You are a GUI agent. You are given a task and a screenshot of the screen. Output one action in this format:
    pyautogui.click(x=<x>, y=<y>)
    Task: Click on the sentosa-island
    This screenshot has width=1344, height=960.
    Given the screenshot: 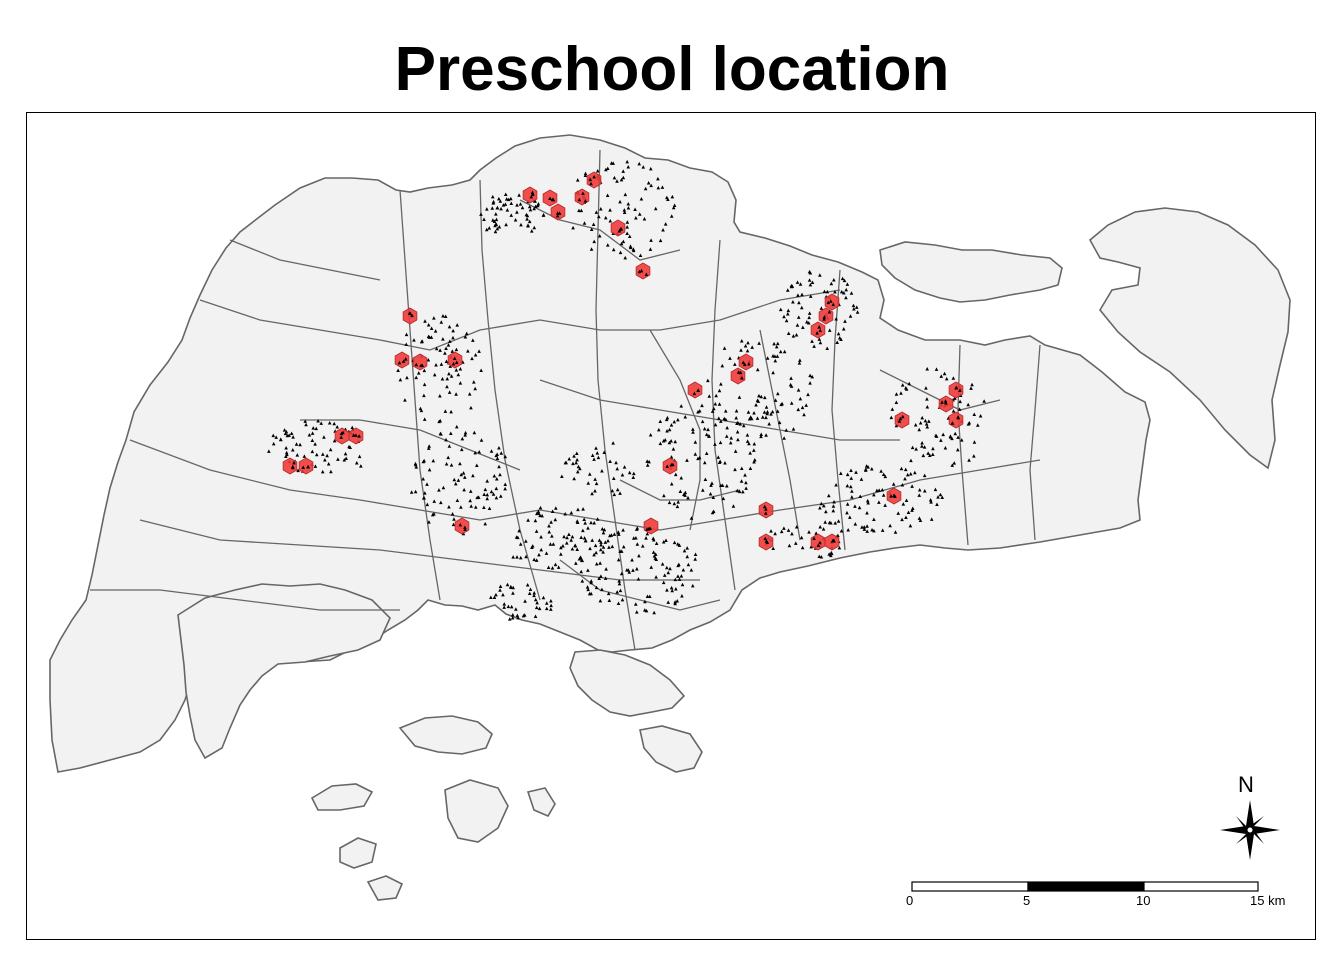 What is the action you would take?
    pyautogui.click(x=627, y=683)
    